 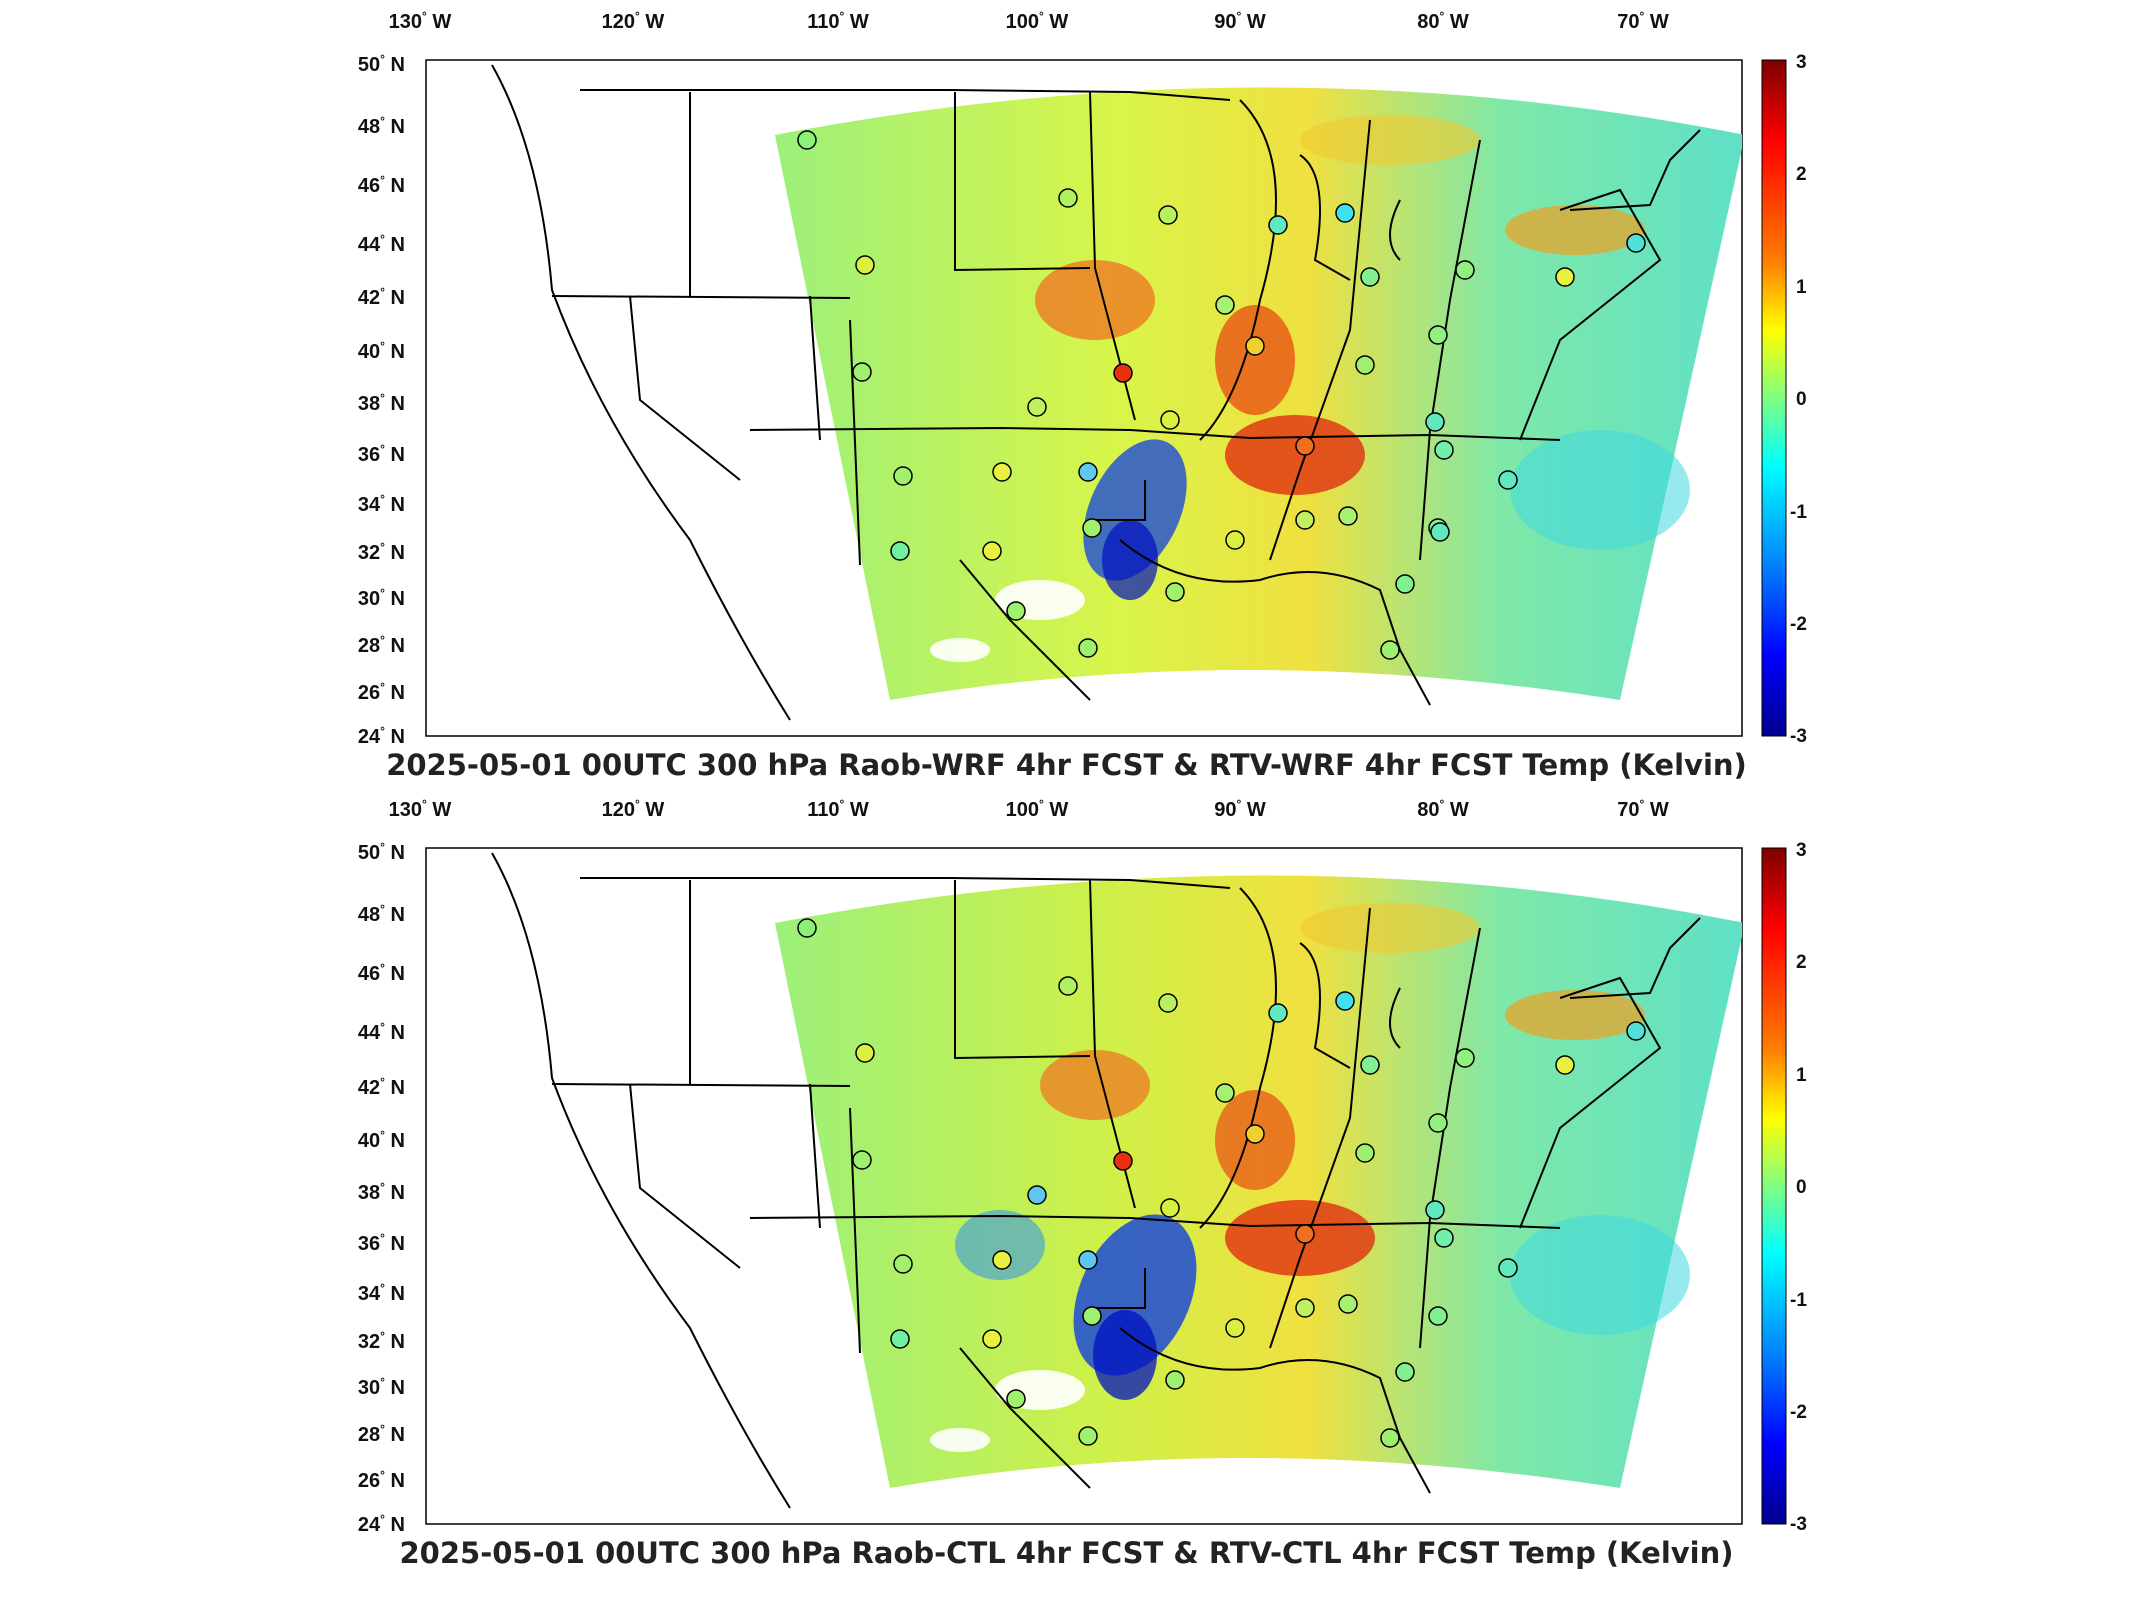 I want to click on colorbar-top: 3 2 1 0 -1 -2 -3, so click(x=1784, y=399).